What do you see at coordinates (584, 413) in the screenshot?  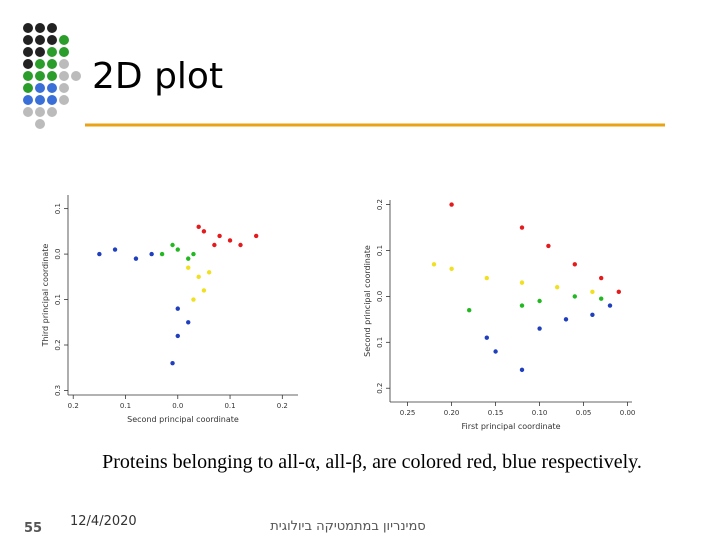 I see `x-tick-label: 0.05` at bounding box center [584, 413].